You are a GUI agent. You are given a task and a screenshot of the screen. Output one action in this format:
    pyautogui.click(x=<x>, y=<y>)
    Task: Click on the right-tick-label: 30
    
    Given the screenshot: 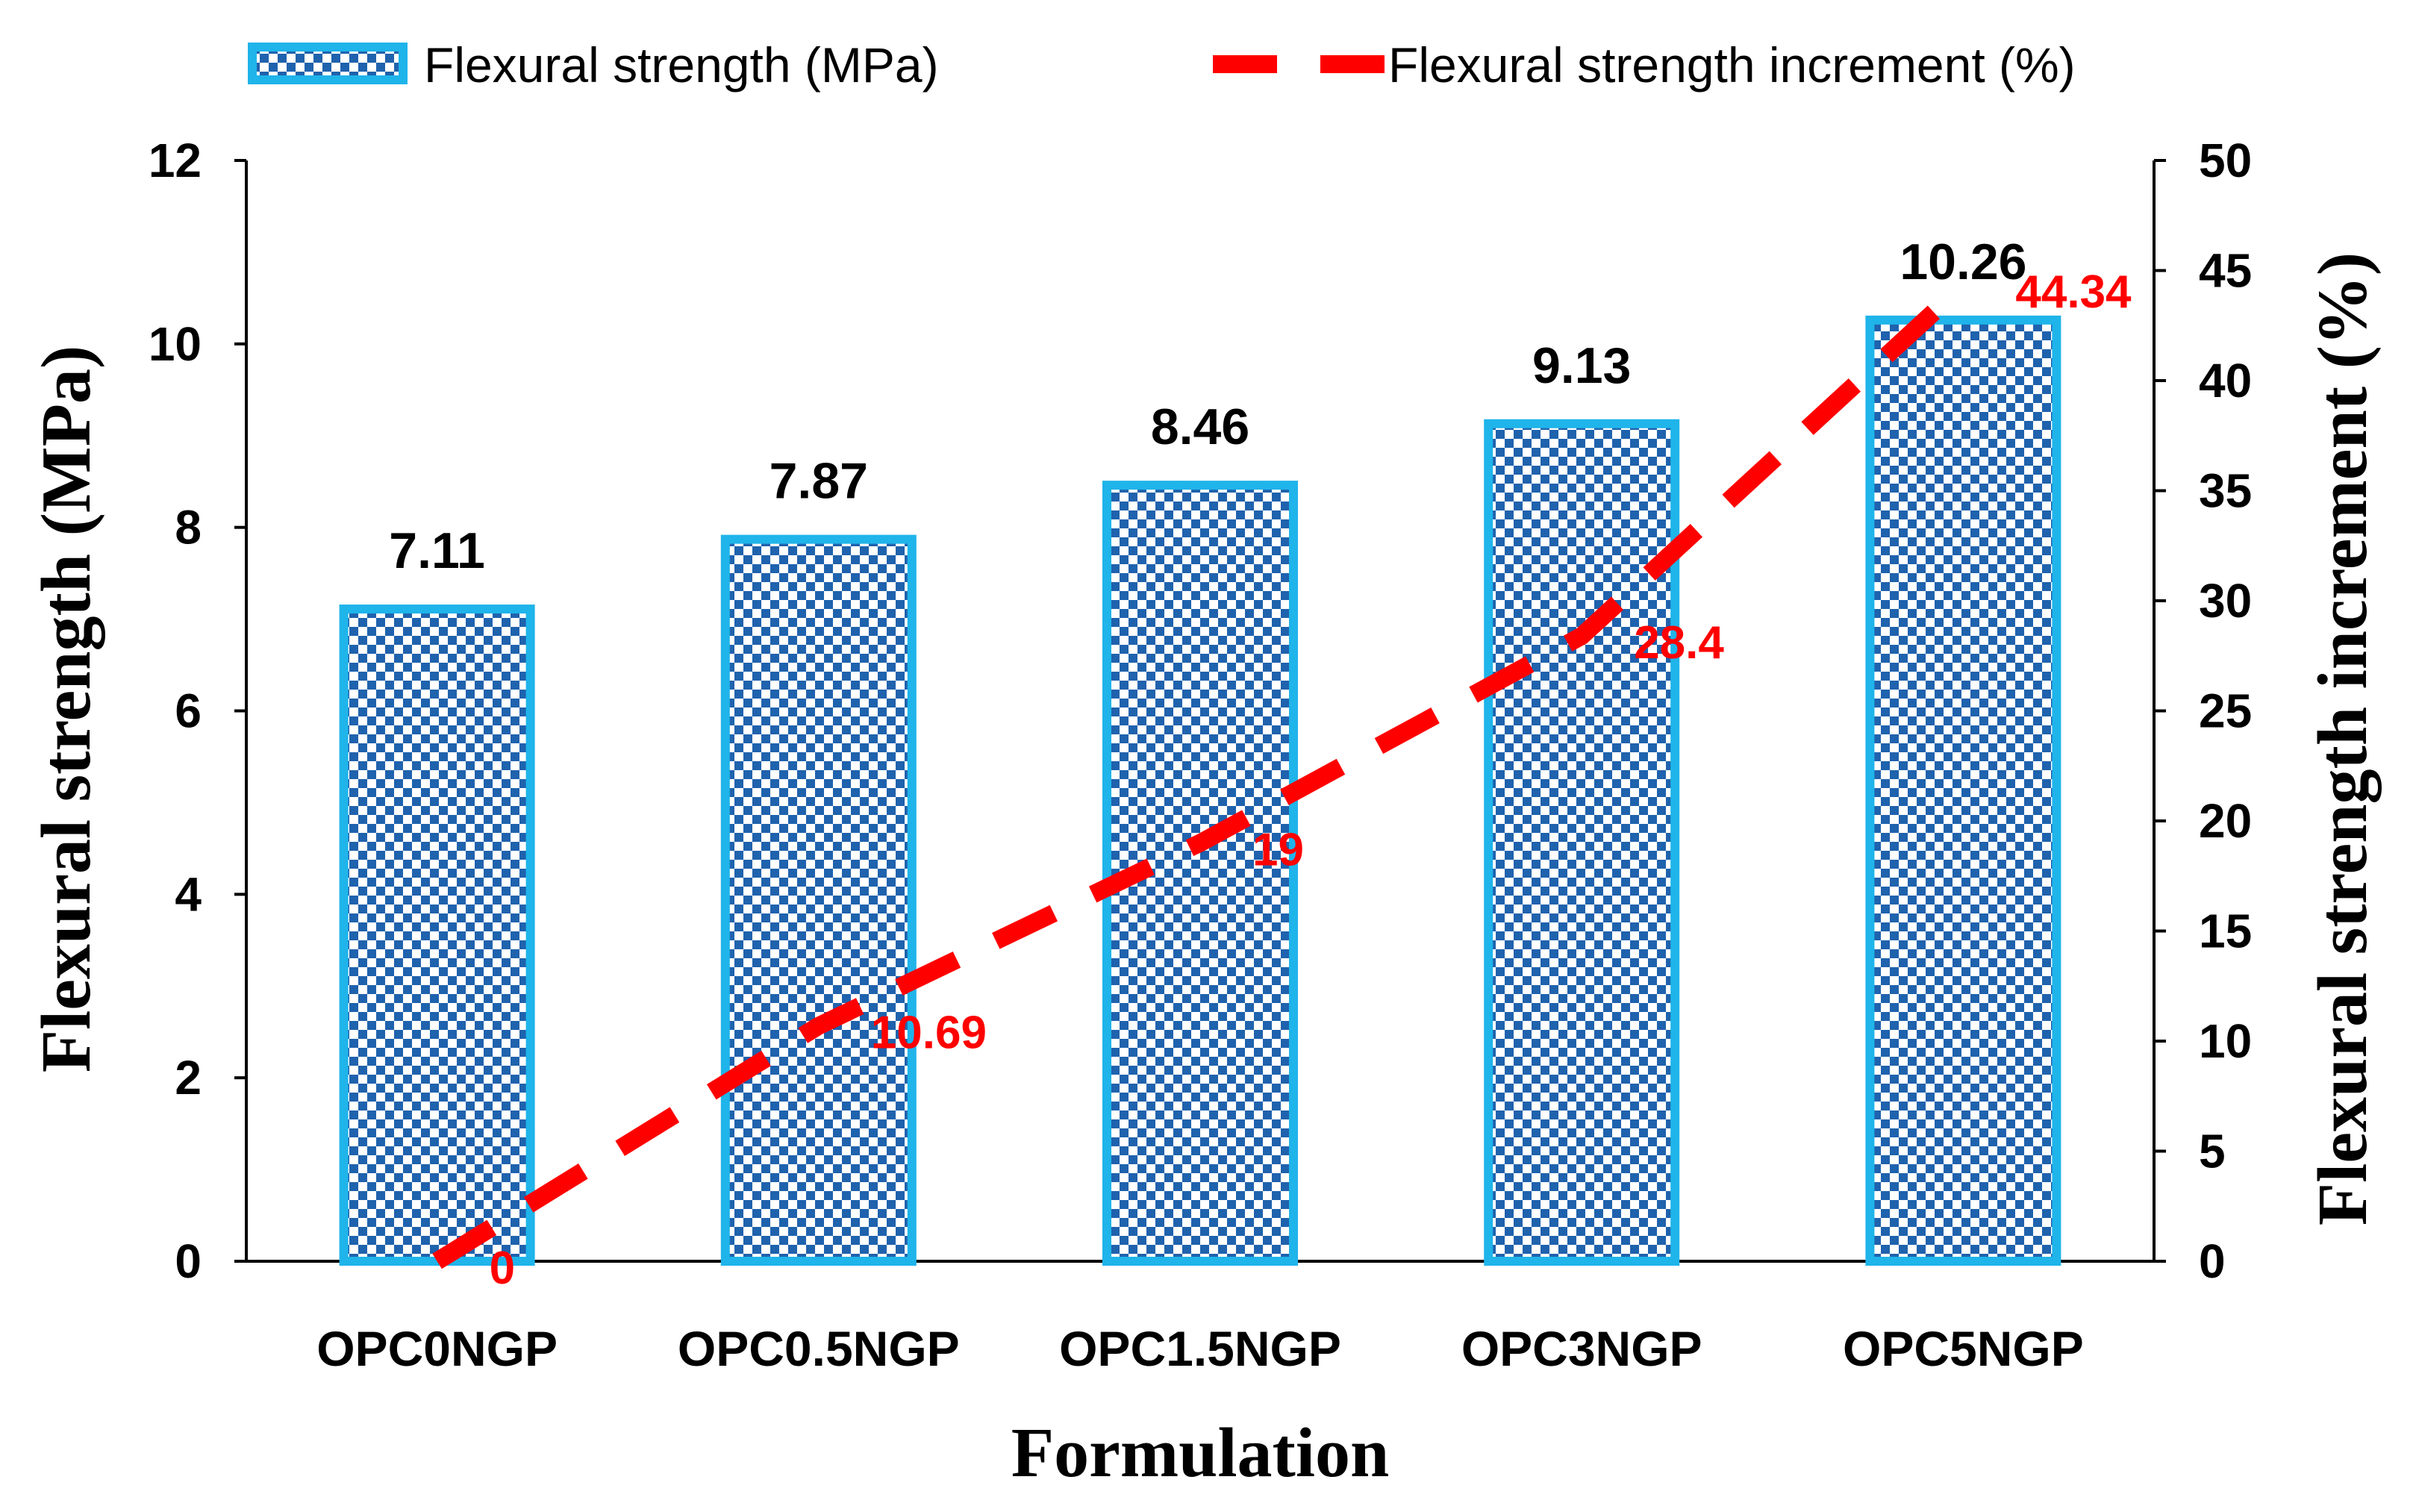 What is the action you would take?
    pyautogui.click(x=2225, y=601)
    